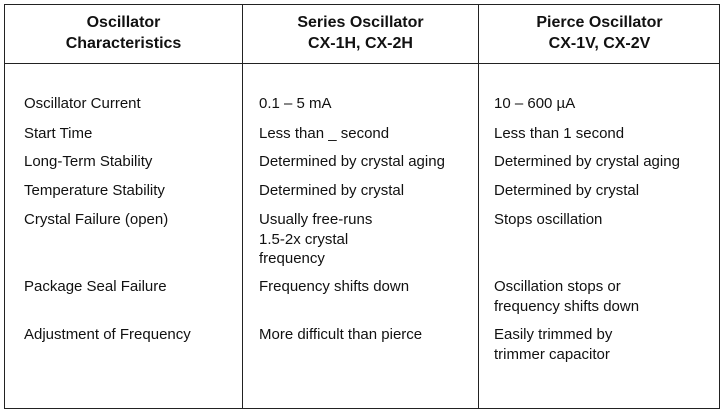 The width and height of the screenshot is (723, 413). What do you see at coordinates (332, 190) in the screenshot?
I see `cell-series-value: Determined by crystal` at bounding box center [332, 190].